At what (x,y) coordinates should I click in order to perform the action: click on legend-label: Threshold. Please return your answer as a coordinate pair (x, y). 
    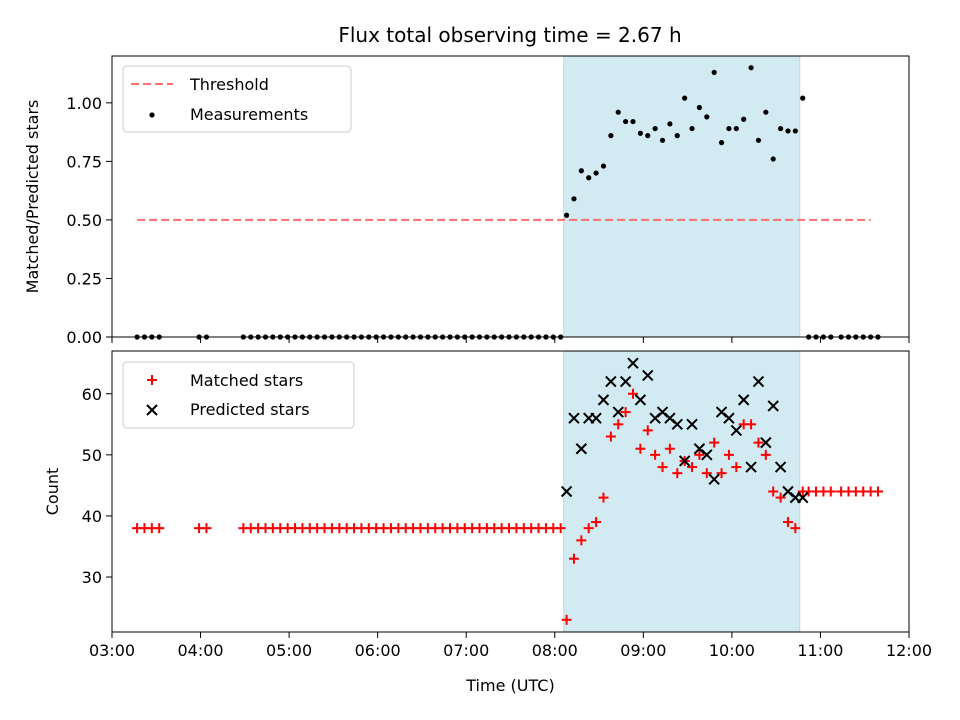
    Looking at the image, I should click on (229, 84).